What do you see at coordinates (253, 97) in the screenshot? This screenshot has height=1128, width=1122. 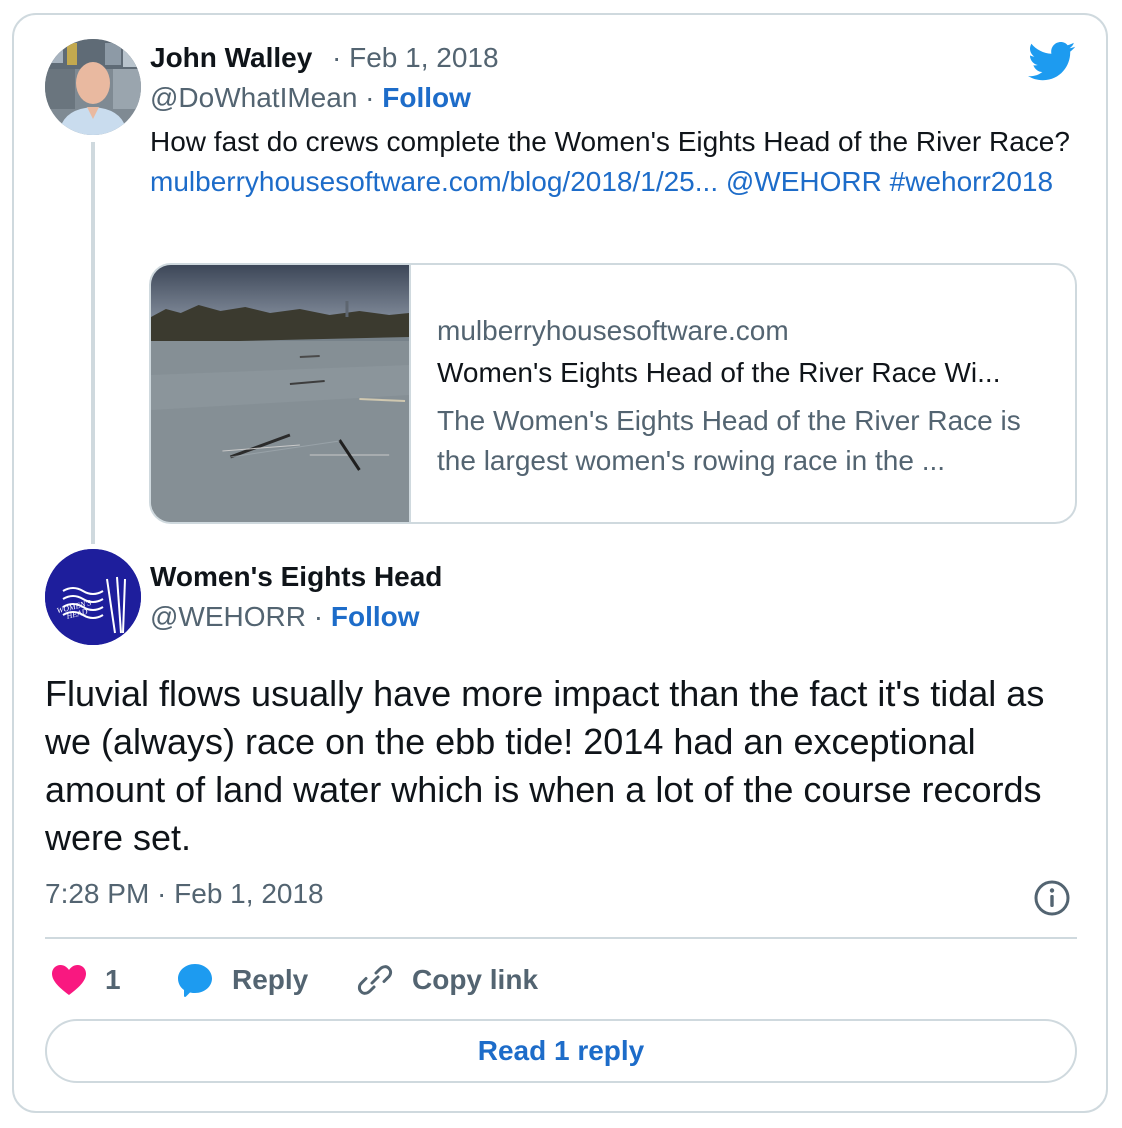 I see `parent-handle: @DoWhatIMean` at bounding box center [253, 97].